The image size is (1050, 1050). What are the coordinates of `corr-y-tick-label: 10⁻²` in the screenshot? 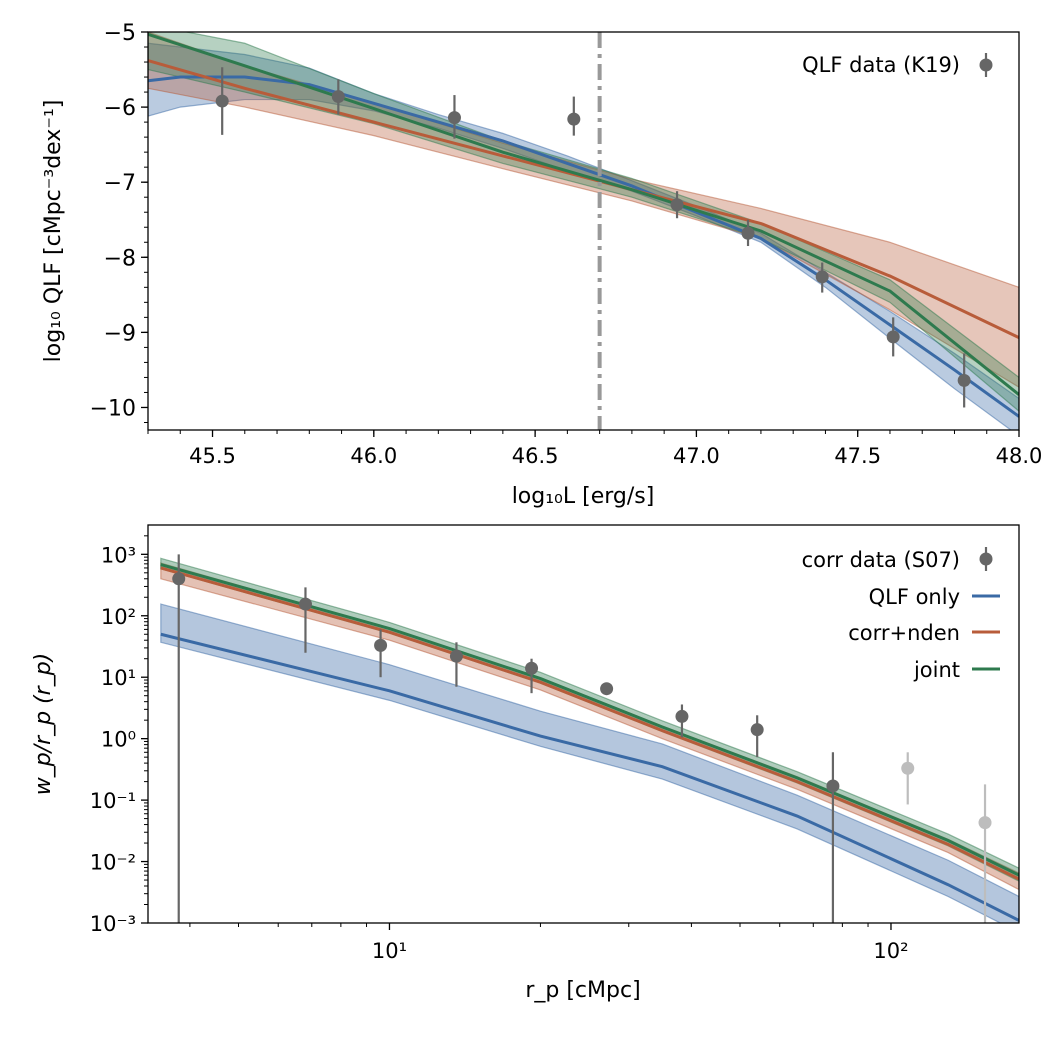 It's located at (113, 863).